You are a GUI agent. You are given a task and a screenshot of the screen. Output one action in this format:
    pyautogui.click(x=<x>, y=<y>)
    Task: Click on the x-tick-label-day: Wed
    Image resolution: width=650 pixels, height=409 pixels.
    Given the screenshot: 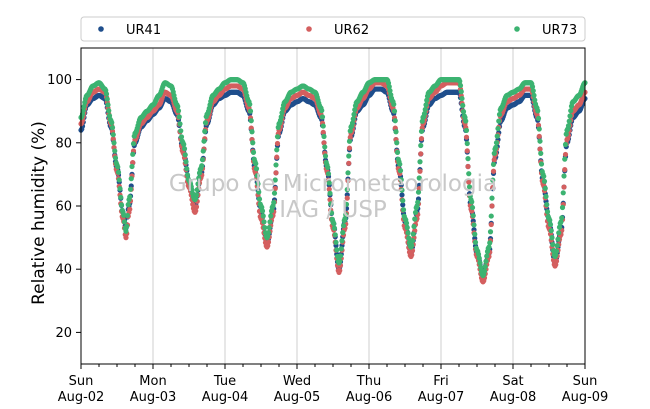 What is the action you would take?
    pyautogui.click(x=297, y=381)
    